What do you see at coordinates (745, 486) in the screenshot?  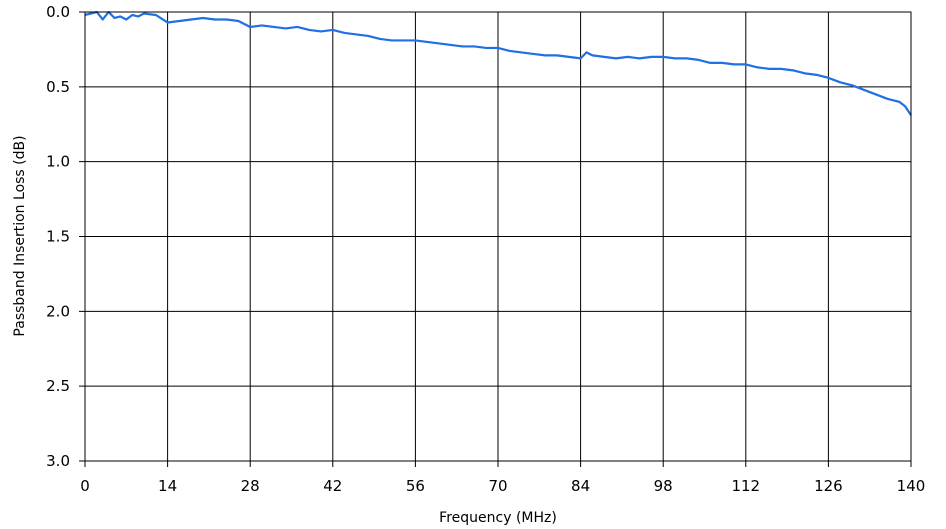 I see `x-tick-label: 112` at bounding box center [745, 486].